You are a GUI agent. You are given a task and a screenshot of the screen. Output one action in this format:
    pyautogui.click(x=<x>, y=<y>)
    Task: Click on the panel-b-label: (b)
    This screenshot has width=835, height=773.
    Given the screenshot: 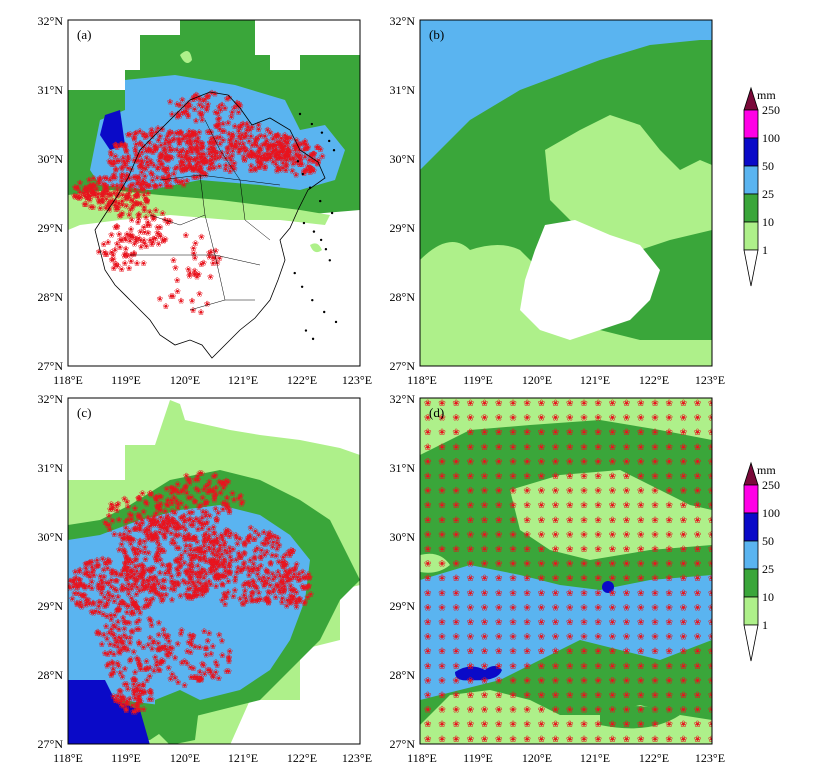 What is the action you would take?
    pyautogui.click(x=436, y=34)
    